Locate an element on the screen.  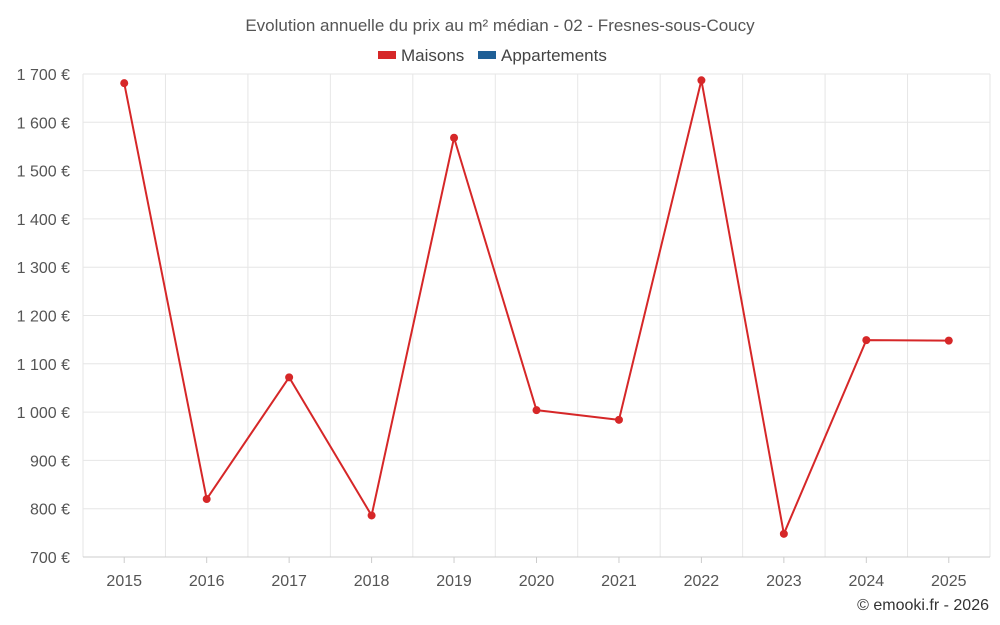
credit-text: © emooki.fr - 2026 is located at coordinates (923, 605).